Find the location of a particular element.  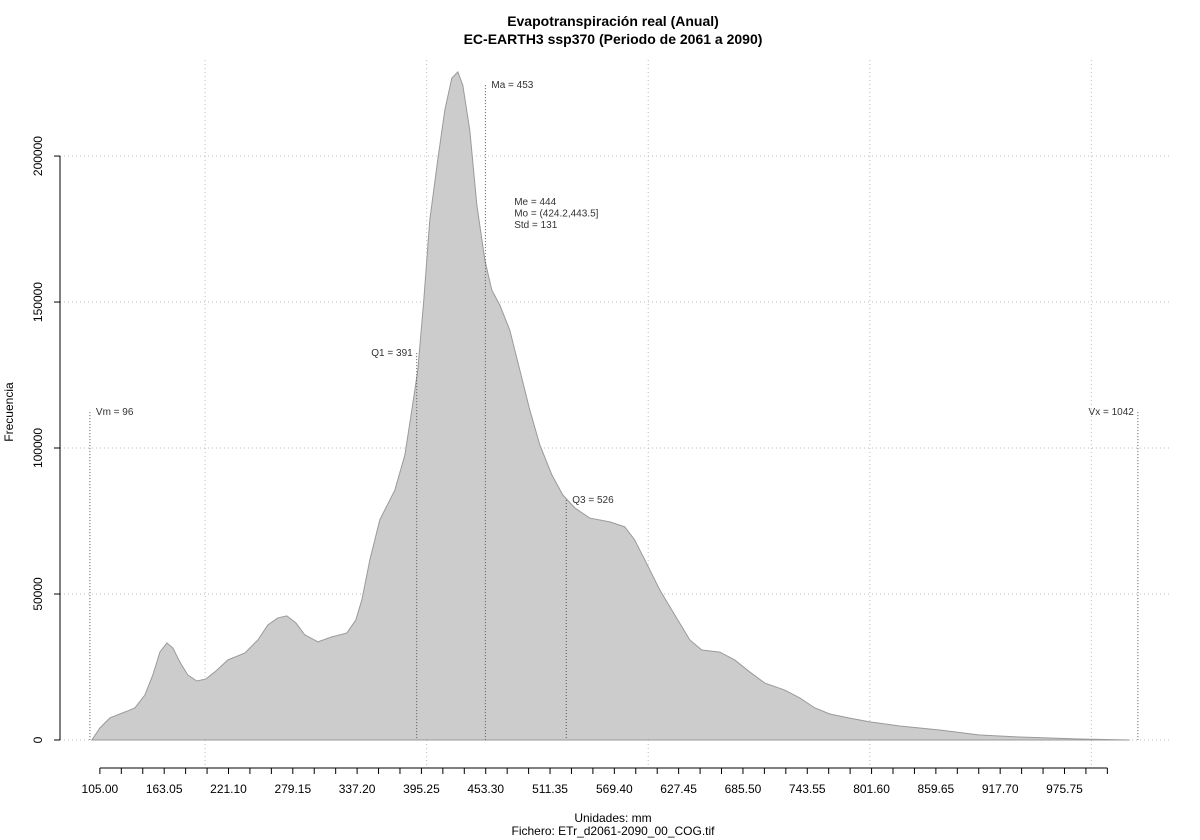

x-tick-label: 859.65 is located at coordinates (936, 789).